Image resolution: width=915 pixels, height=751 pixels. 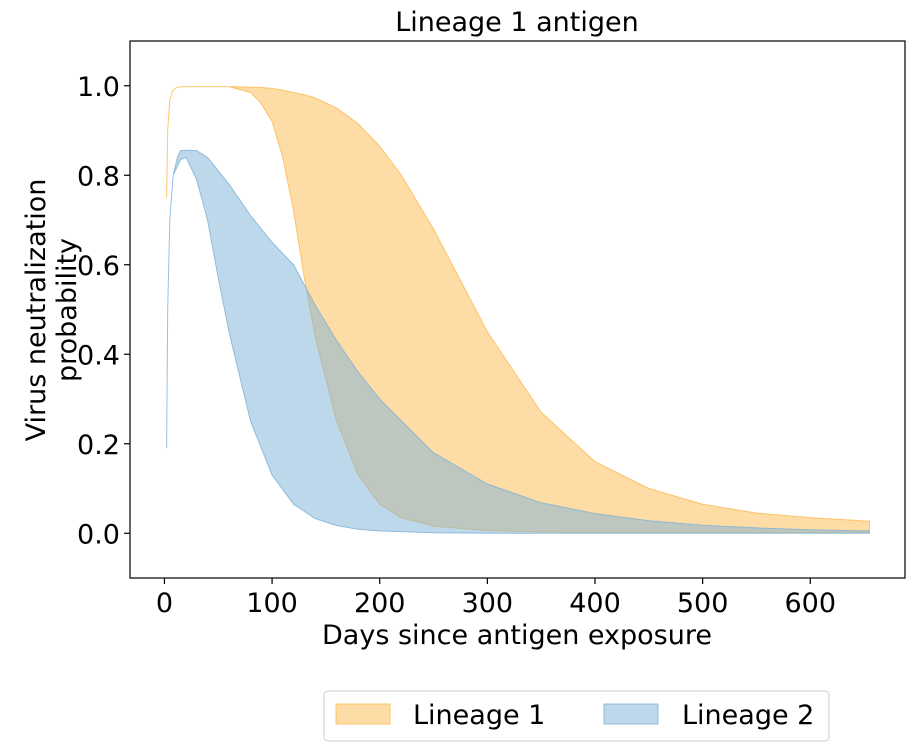 What do you see at coordinates (517, 635) in the screenshot?
I see `x-axis-label: Days since antigen exposure` at bounding box center [517, 635].